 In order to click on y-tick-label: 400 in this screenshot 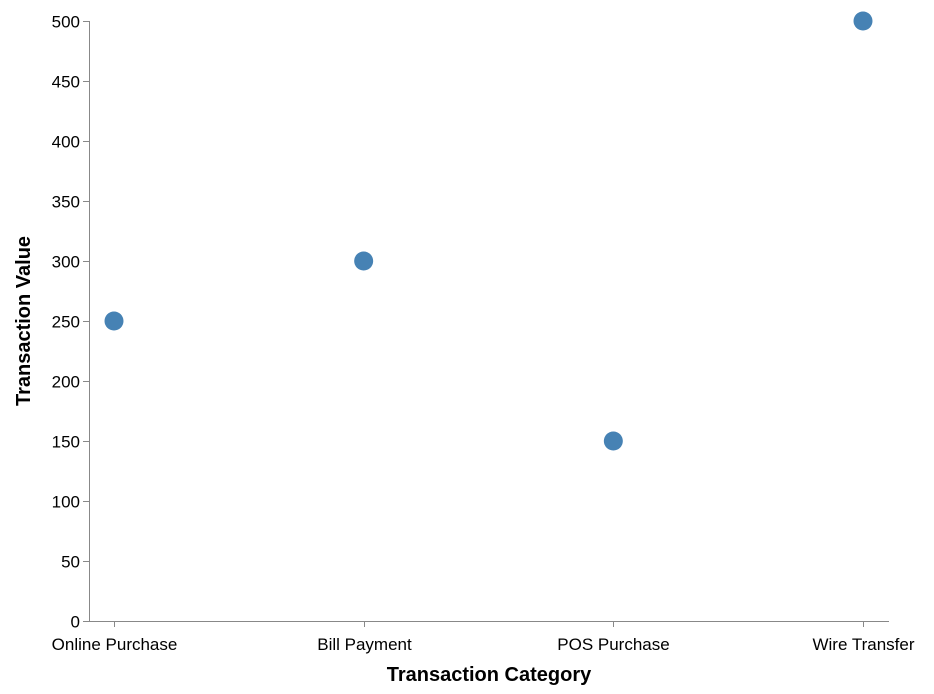, I will do `click(66, 142)`.